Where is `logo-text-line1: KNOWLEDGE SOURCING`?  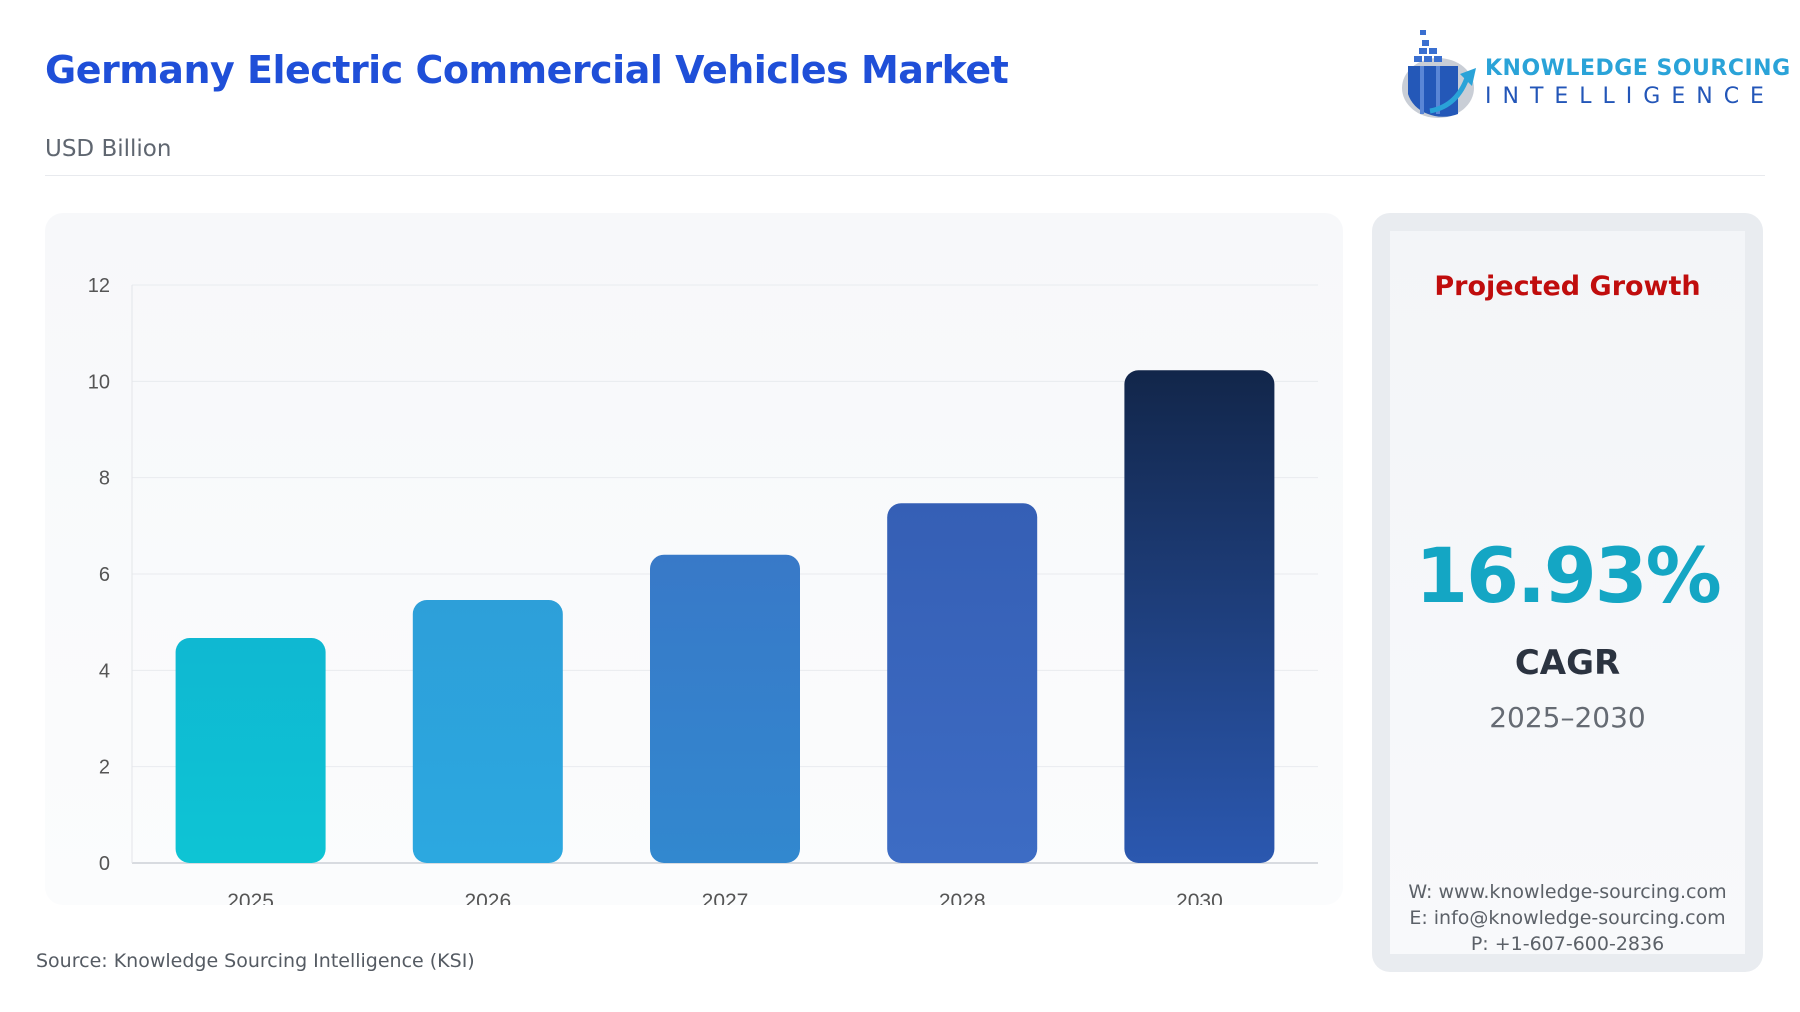
logo-text-line1: KNOWLEDGE SOURCING is located at coordinates (1638, 68).